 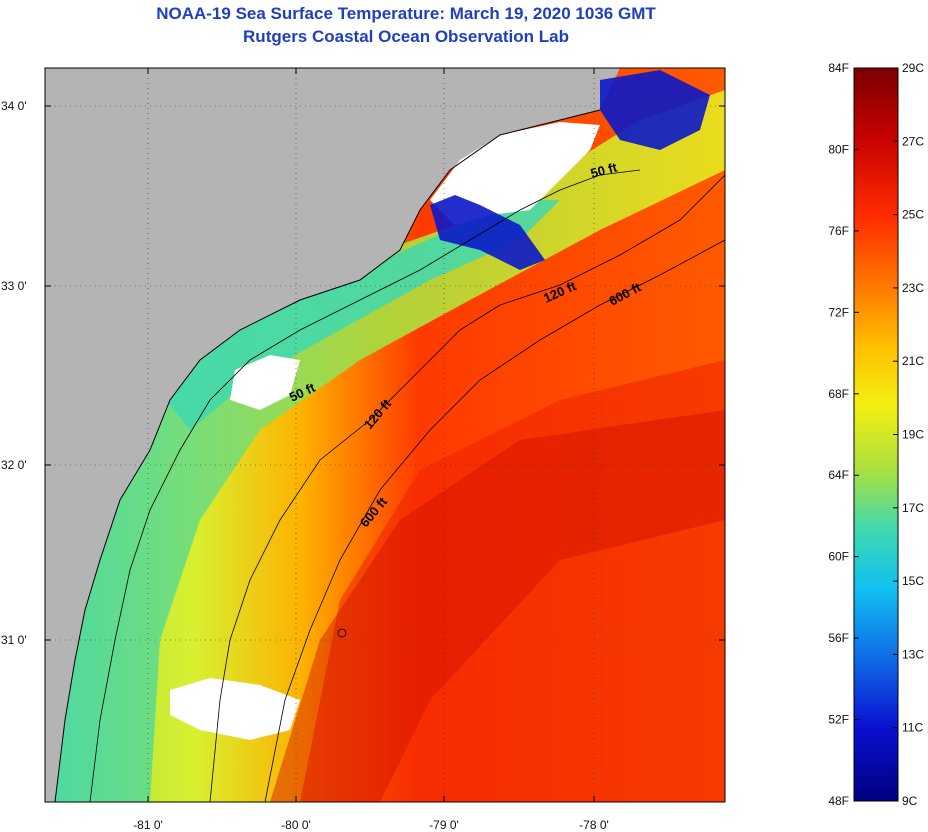 What do you see at coordinates (14, 465) in the screenshot?
I see `lat-label-32: 32 0'` at bounding box center [14, 465].